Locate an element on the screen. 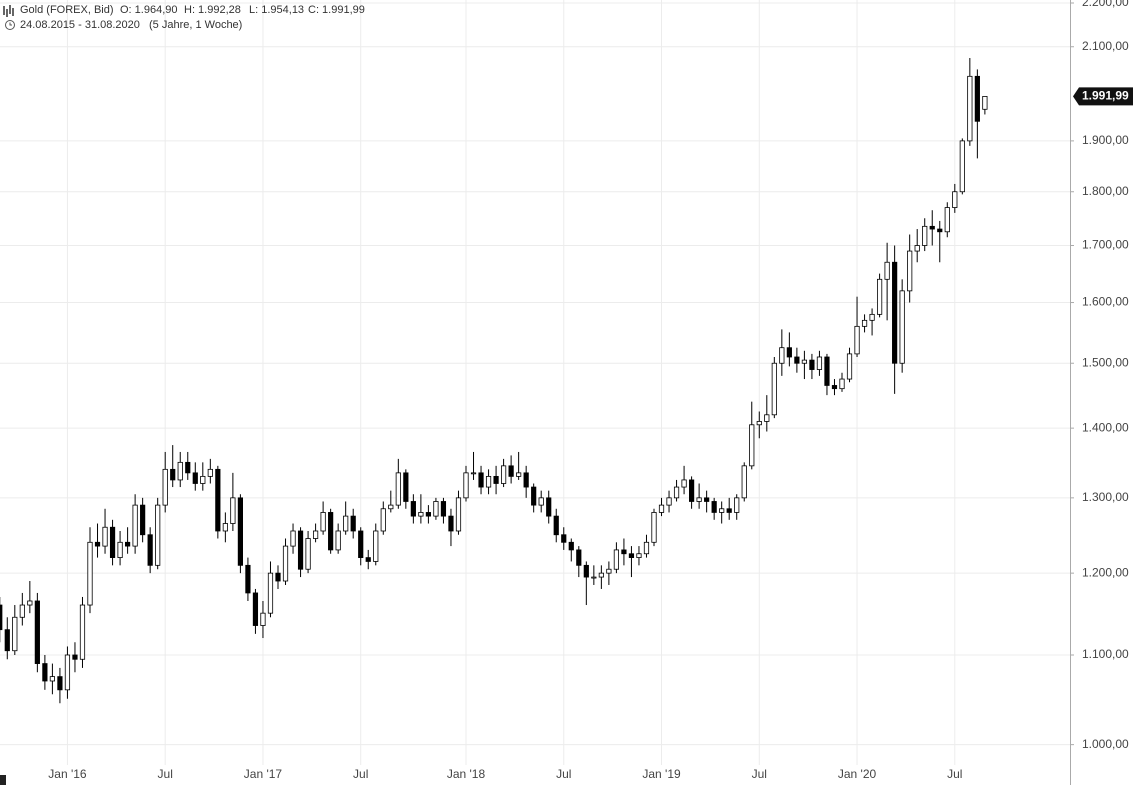  ohlc-high: H: 1.992,28 is located at coordinates (212, 10).